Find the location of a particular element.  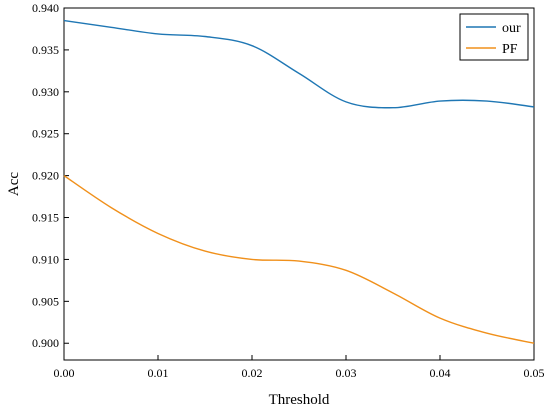

y-tick-label: 0.920 is located at coordinates (45, 176).